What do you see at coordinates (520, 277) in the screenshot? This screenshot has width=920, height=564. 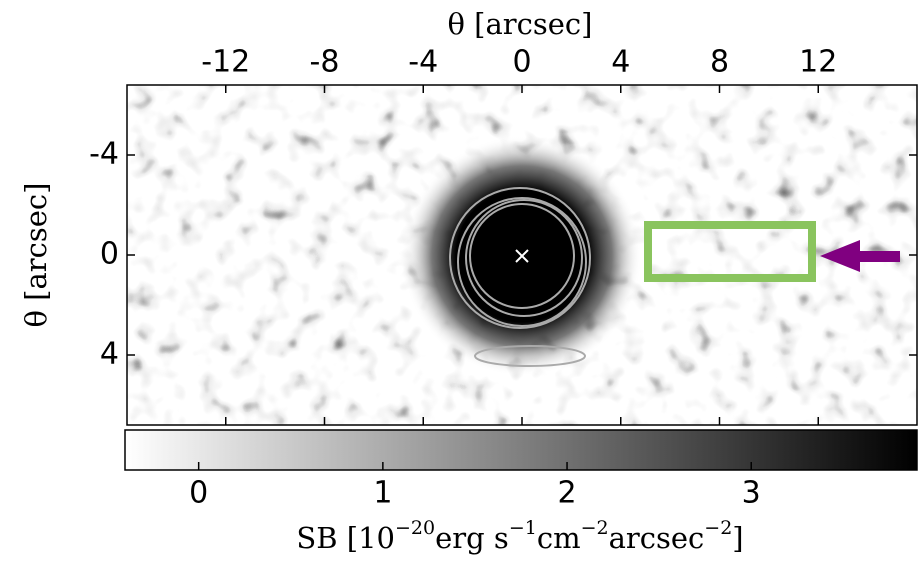 I see `contours` at bounding box center [520, 277].